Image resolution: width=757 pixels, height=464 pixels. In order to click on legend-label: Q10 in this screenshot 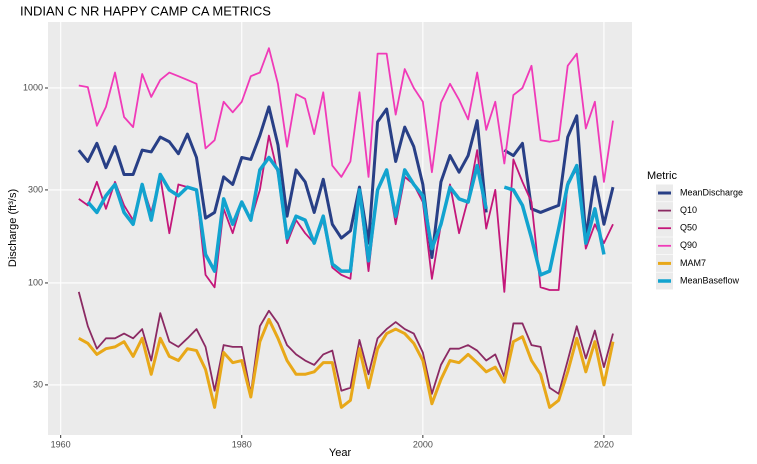, I will do `click(688, 210)`.